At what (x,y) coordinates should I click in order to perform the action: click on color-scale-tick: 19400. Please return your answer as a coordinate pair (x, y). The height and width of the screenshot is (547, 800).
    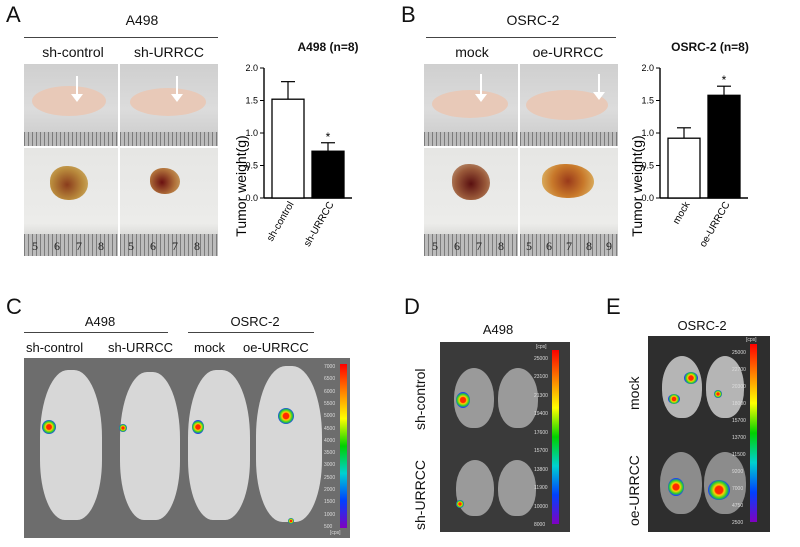
    Looking at the image, I should click on (541, 414).